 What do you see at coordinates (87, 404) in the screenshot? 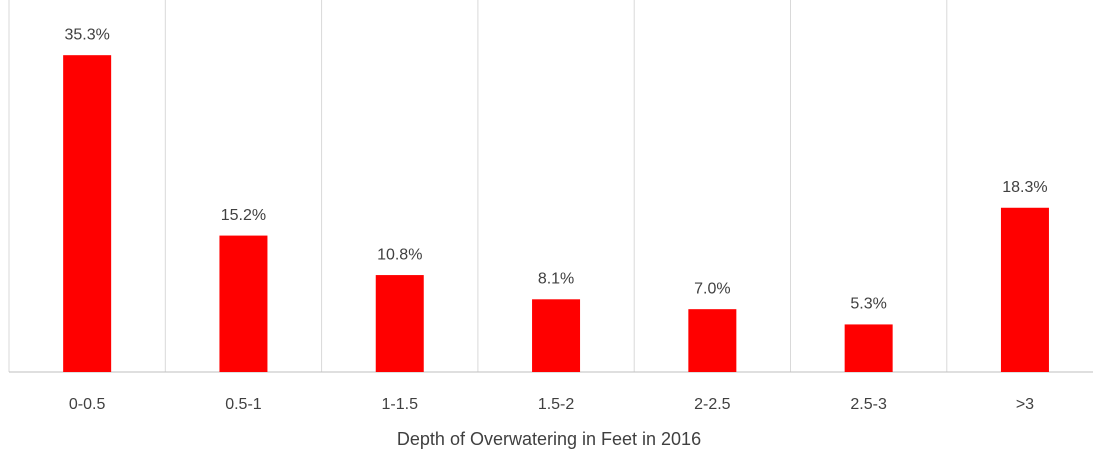
I see `x-tick-label: 0-0.5` at bounding box center [87, 404].